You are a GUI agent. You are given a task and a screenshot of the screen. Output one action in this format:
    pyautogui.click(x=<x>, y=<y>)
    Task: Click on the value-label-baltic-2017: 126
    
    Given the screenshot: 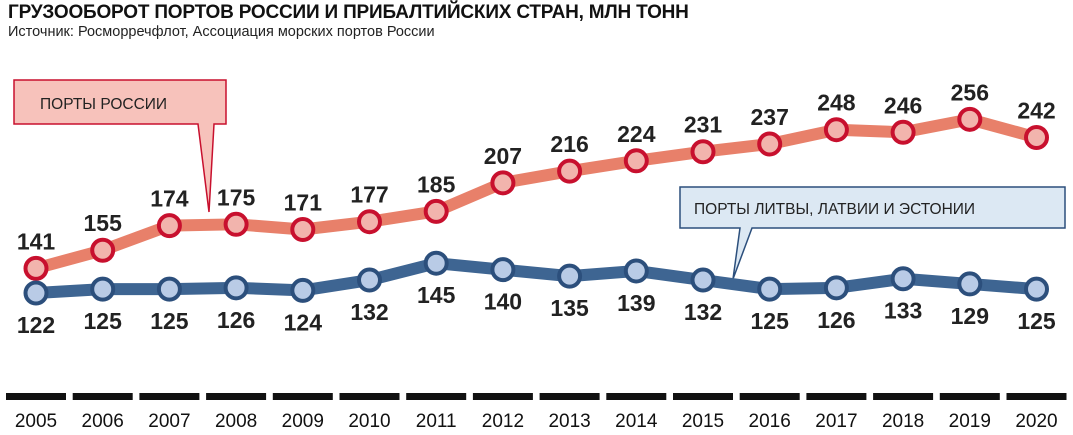 What is the action you would take?
    pyautogui.click(x=836, y=320)
    